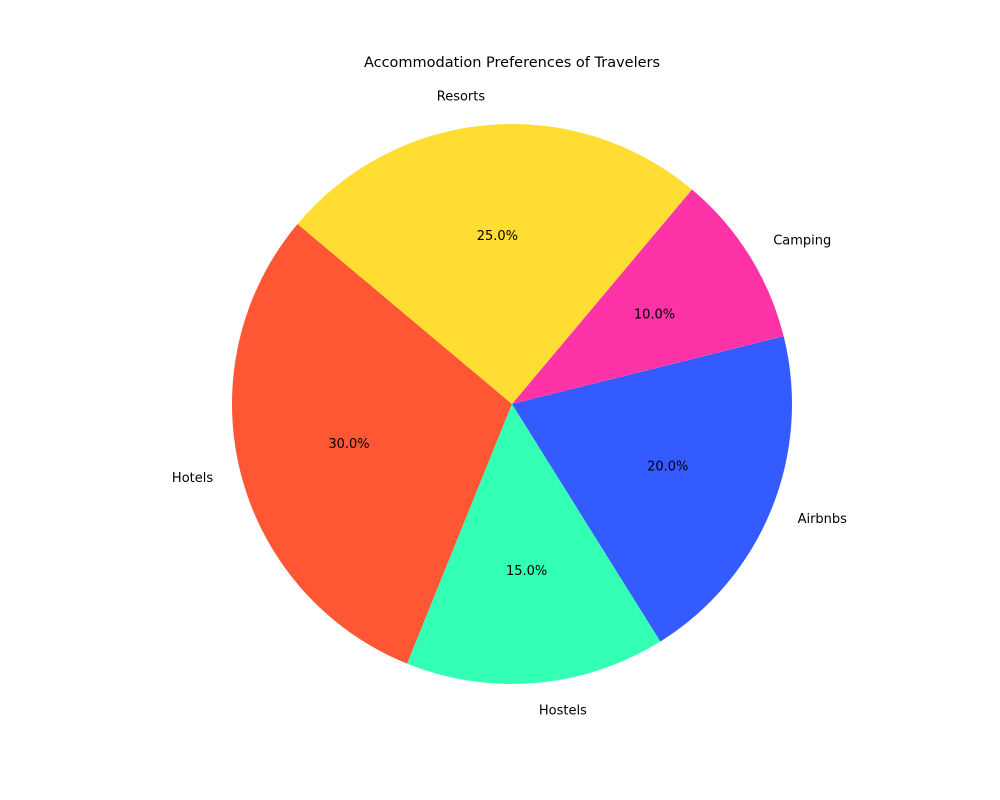 The height and width of the screenshot is (800, 1000). Describe the element at coordinates (192, 478) in the screenshot. I see `slice-label-hotels: Hotels` at that location.